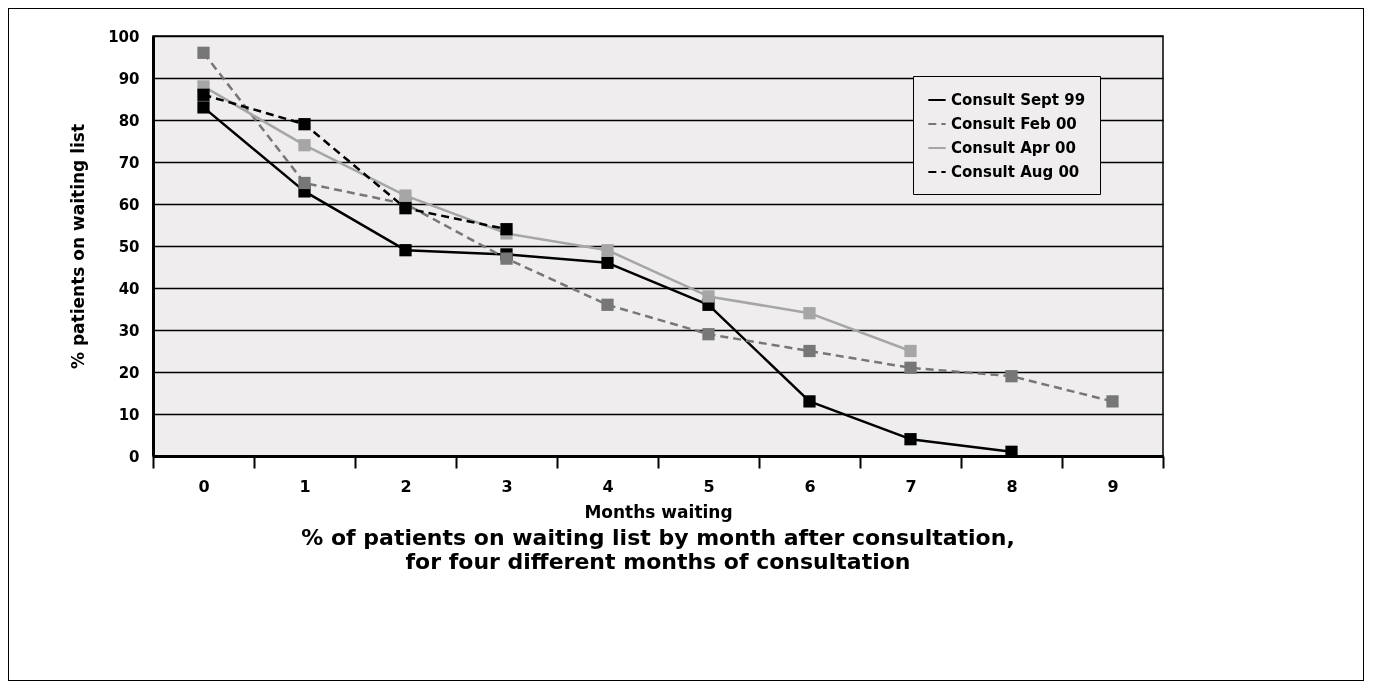 The width and height of the screenshot is (1374, 691). I want to click on x-tick-label: 1, so click(305, 486).